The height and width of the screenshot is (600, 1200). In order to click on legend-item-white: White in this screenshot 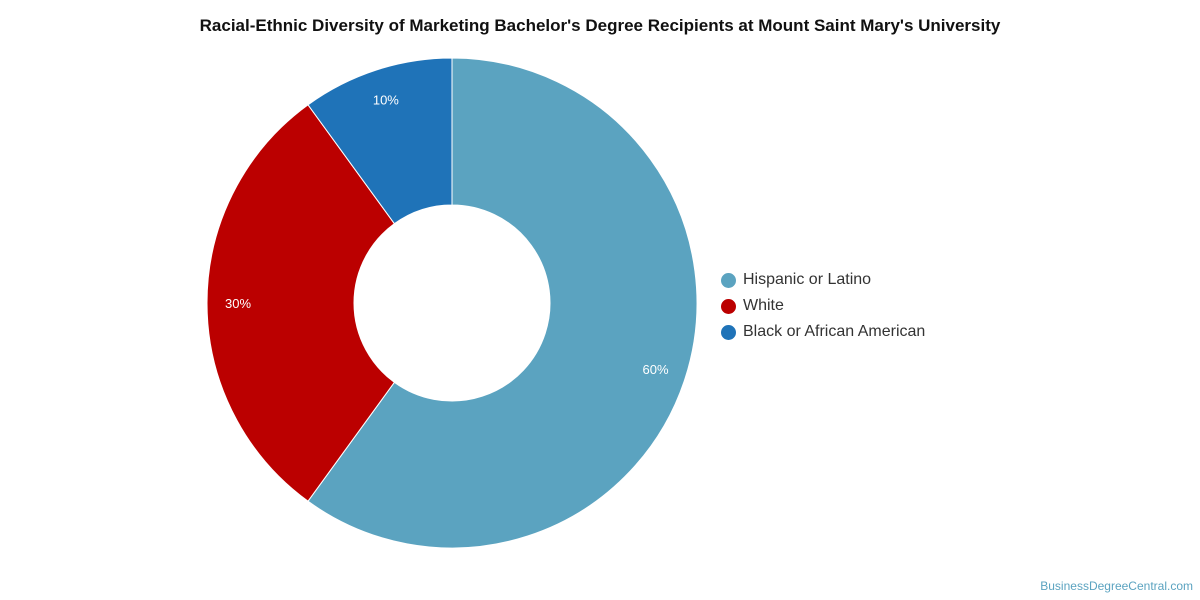, I will do `click(823, 306)`.